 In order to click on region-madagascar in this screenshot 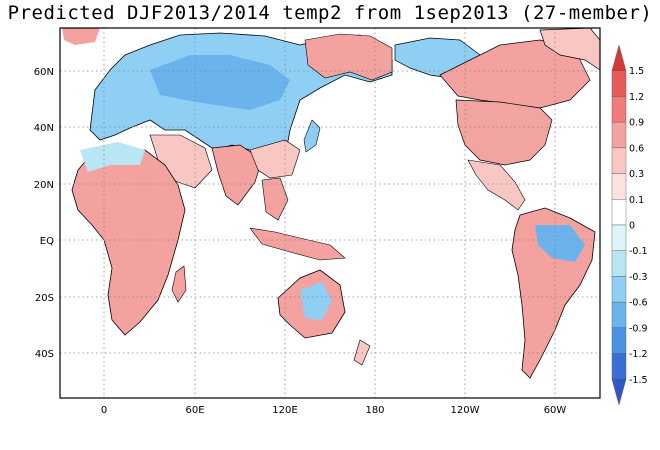, I will do `click(179, 284)`.